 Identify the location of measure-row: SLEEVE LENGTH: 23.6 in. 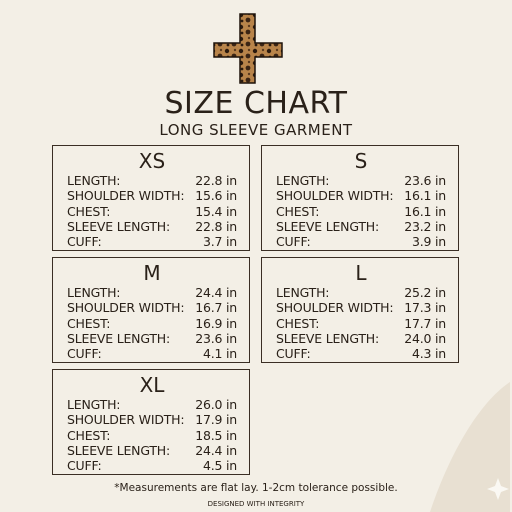
(152, 338).